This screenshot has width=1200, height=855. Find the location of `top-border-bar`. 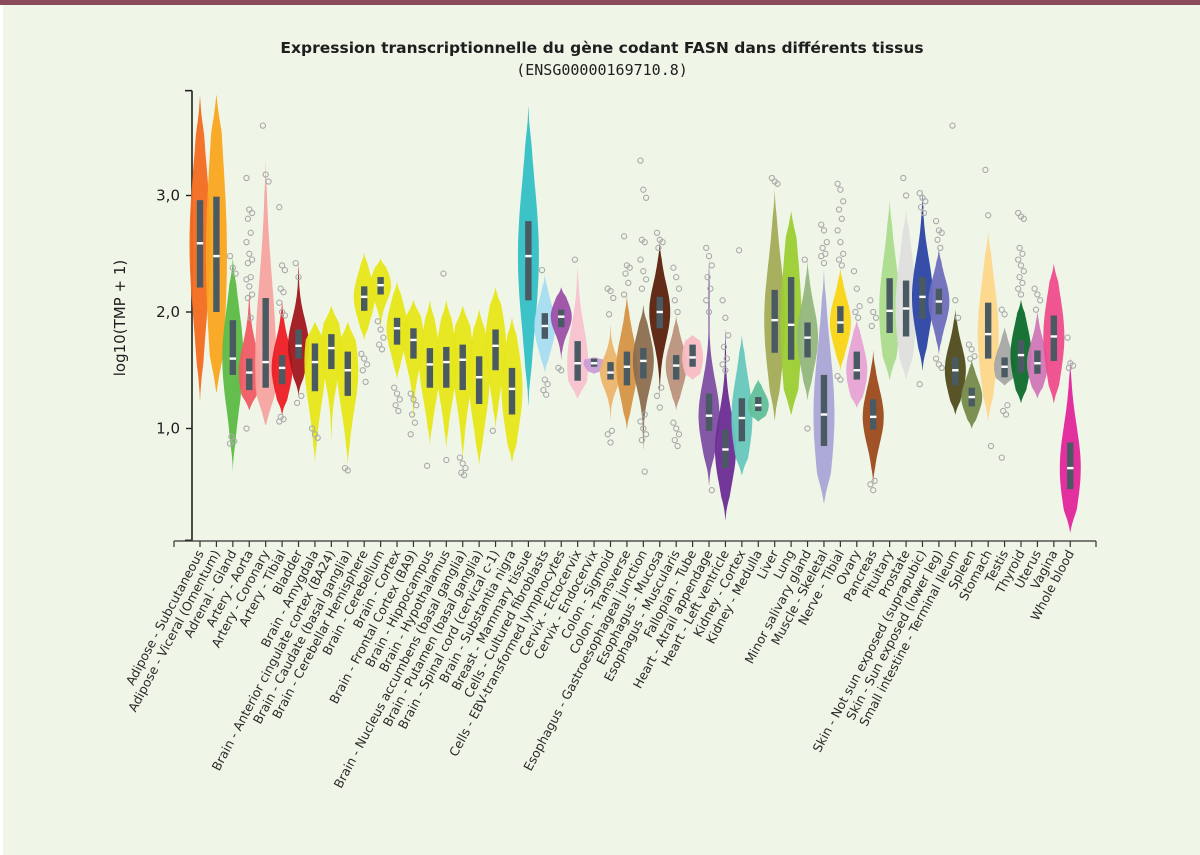

top-border-bar is located at coordinates (600, 2).